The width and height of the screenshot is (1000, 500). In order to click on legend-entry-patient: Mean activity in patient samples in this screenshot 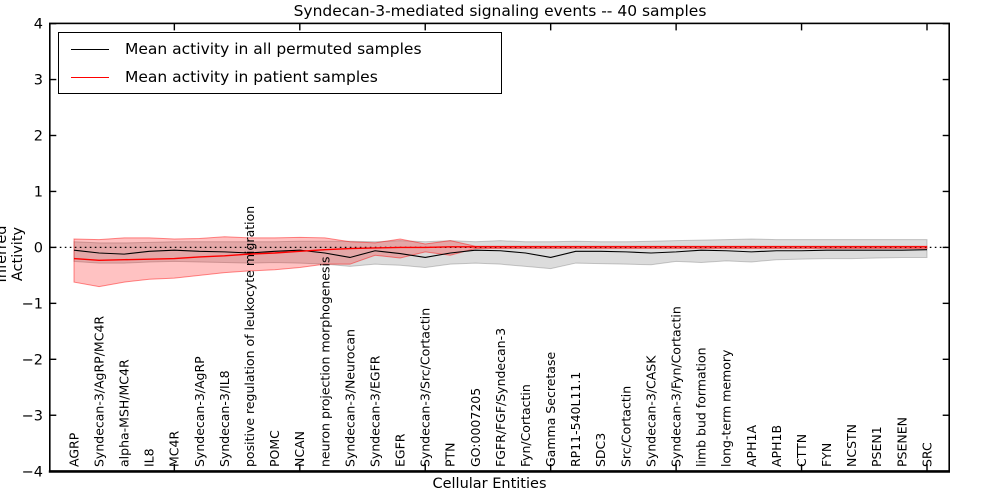, I will do `click(280, 77)`.